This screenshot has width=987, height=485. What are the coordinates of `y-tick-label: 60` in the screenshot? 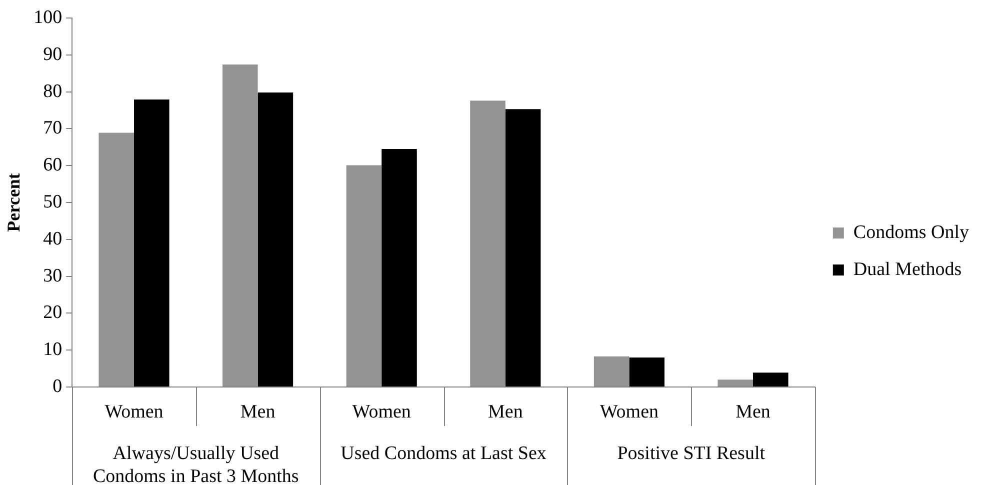 It's located at (52, 165).